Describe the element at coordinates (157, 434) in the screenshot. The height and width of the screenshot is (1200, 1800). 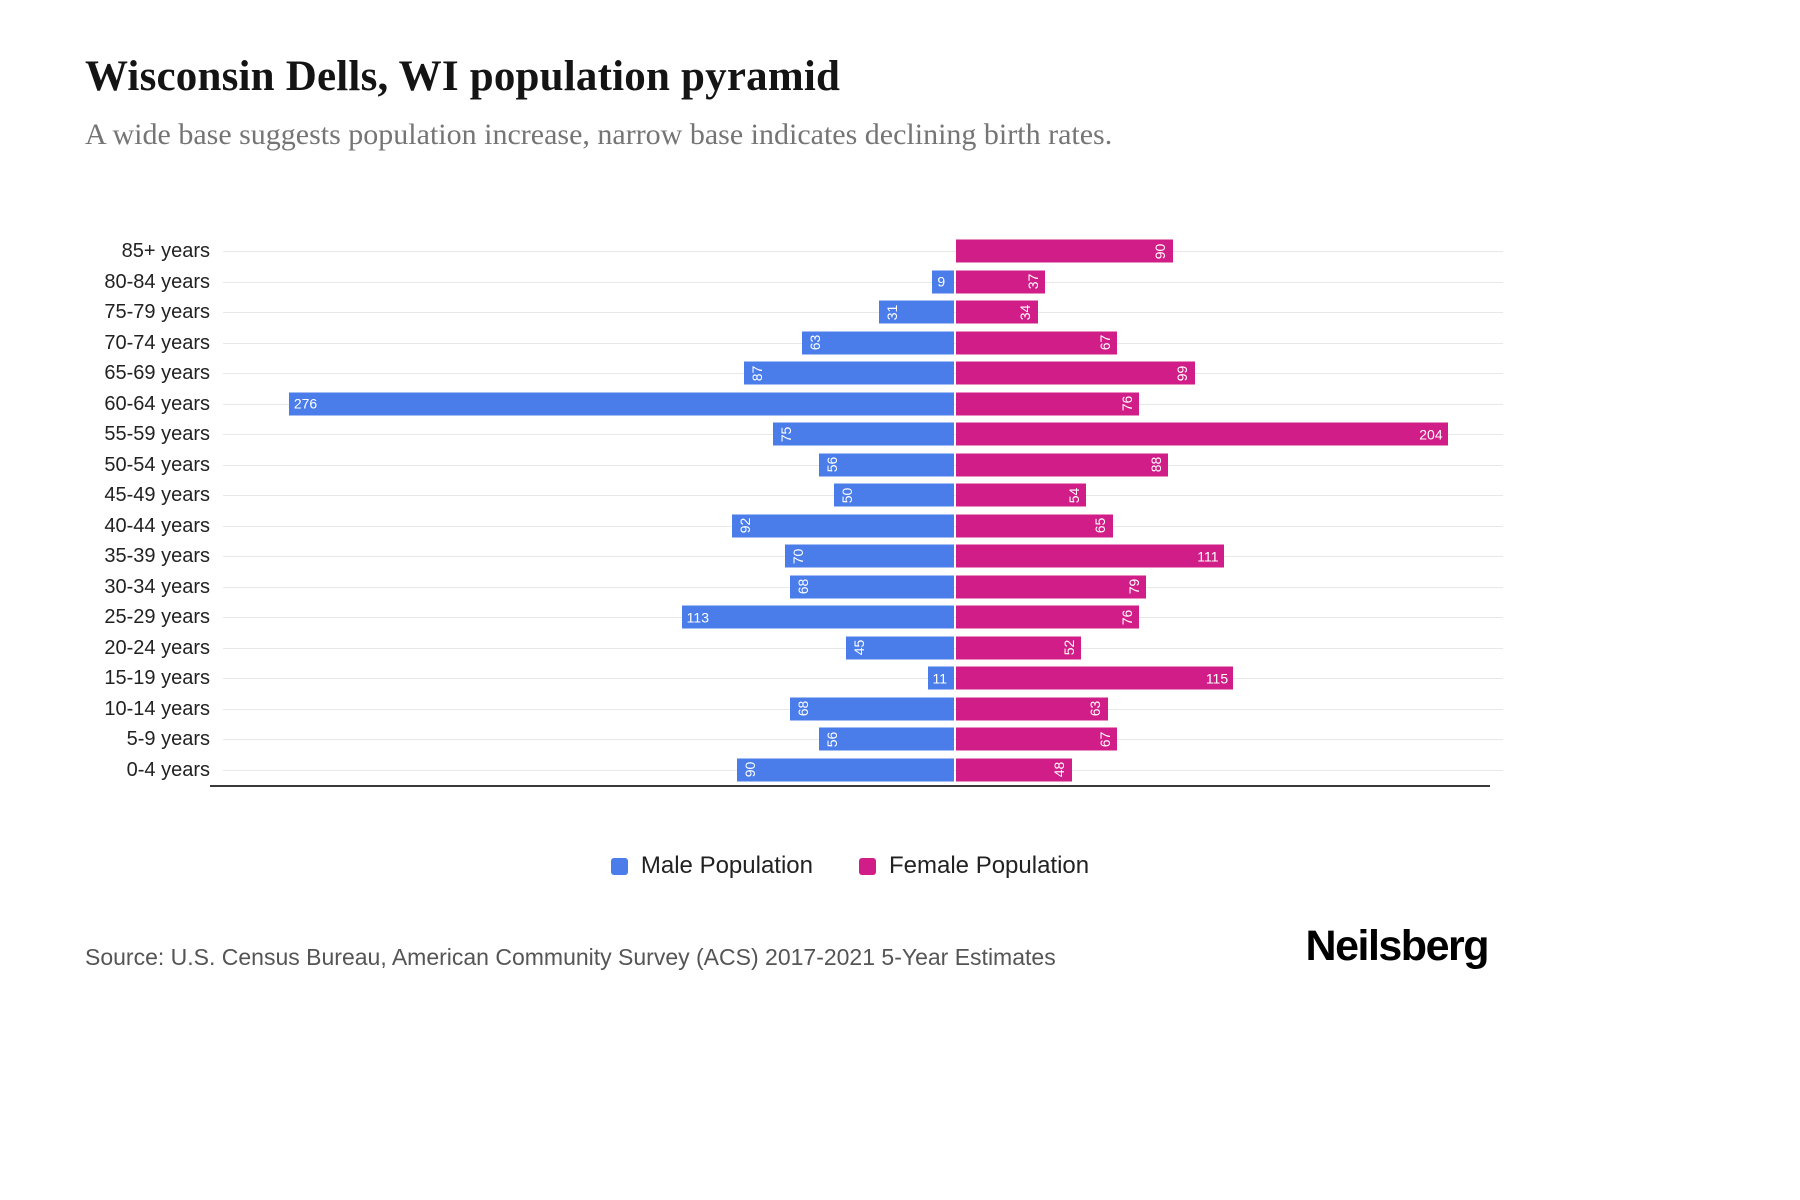
I see `category-label: 55-59 years` at that location.